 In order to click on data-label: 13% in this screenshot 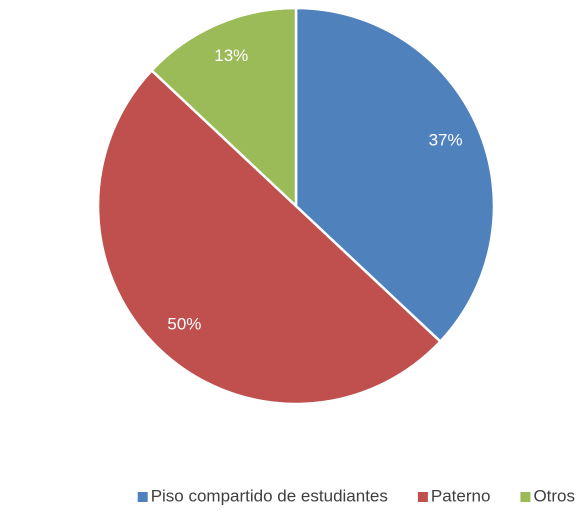, I will do `click(231, 55)`.